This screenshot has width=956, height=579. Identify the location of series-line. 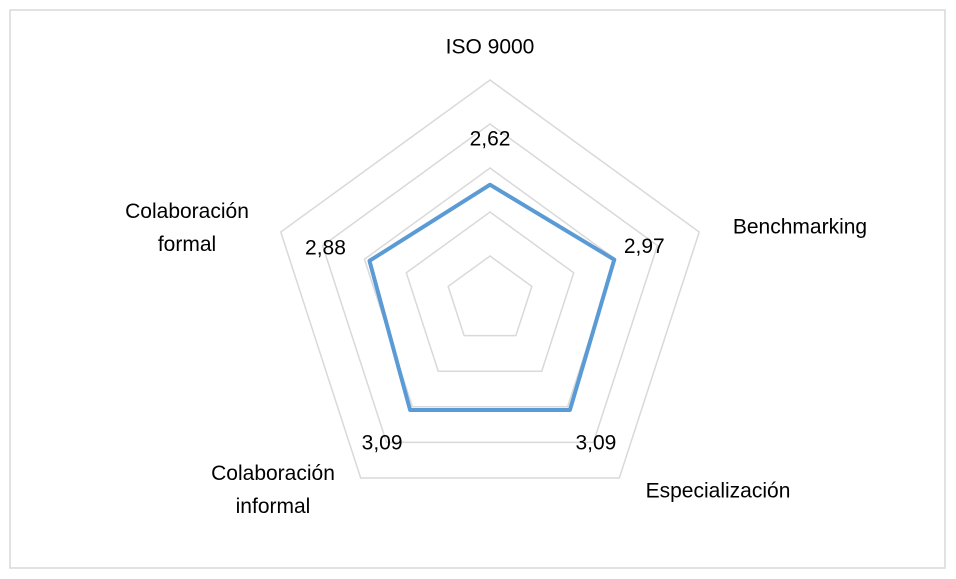
(492, 297).